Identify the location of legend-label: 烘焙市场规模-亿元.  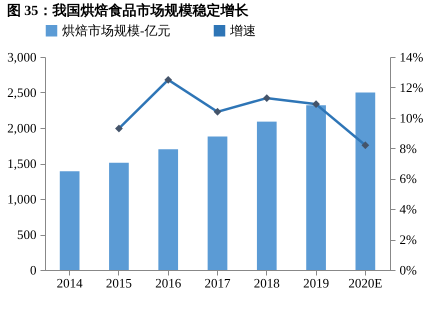
(116, 30).